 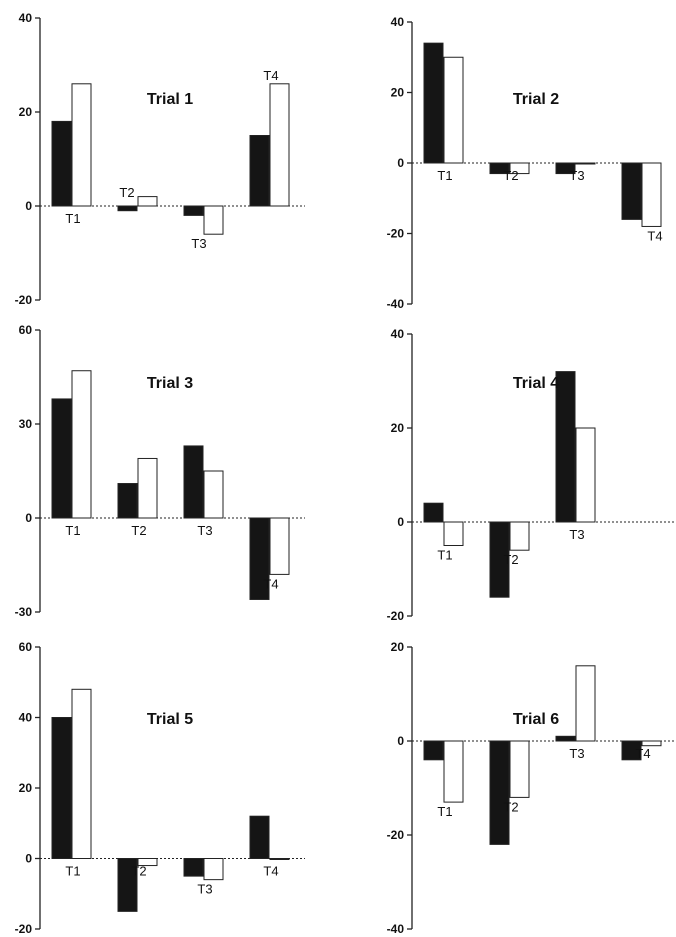 I want to click on chart-panel-6: -40 -20 0 20 T1 T2 T3 T4 Trial 6, so click(x=531, y=788).